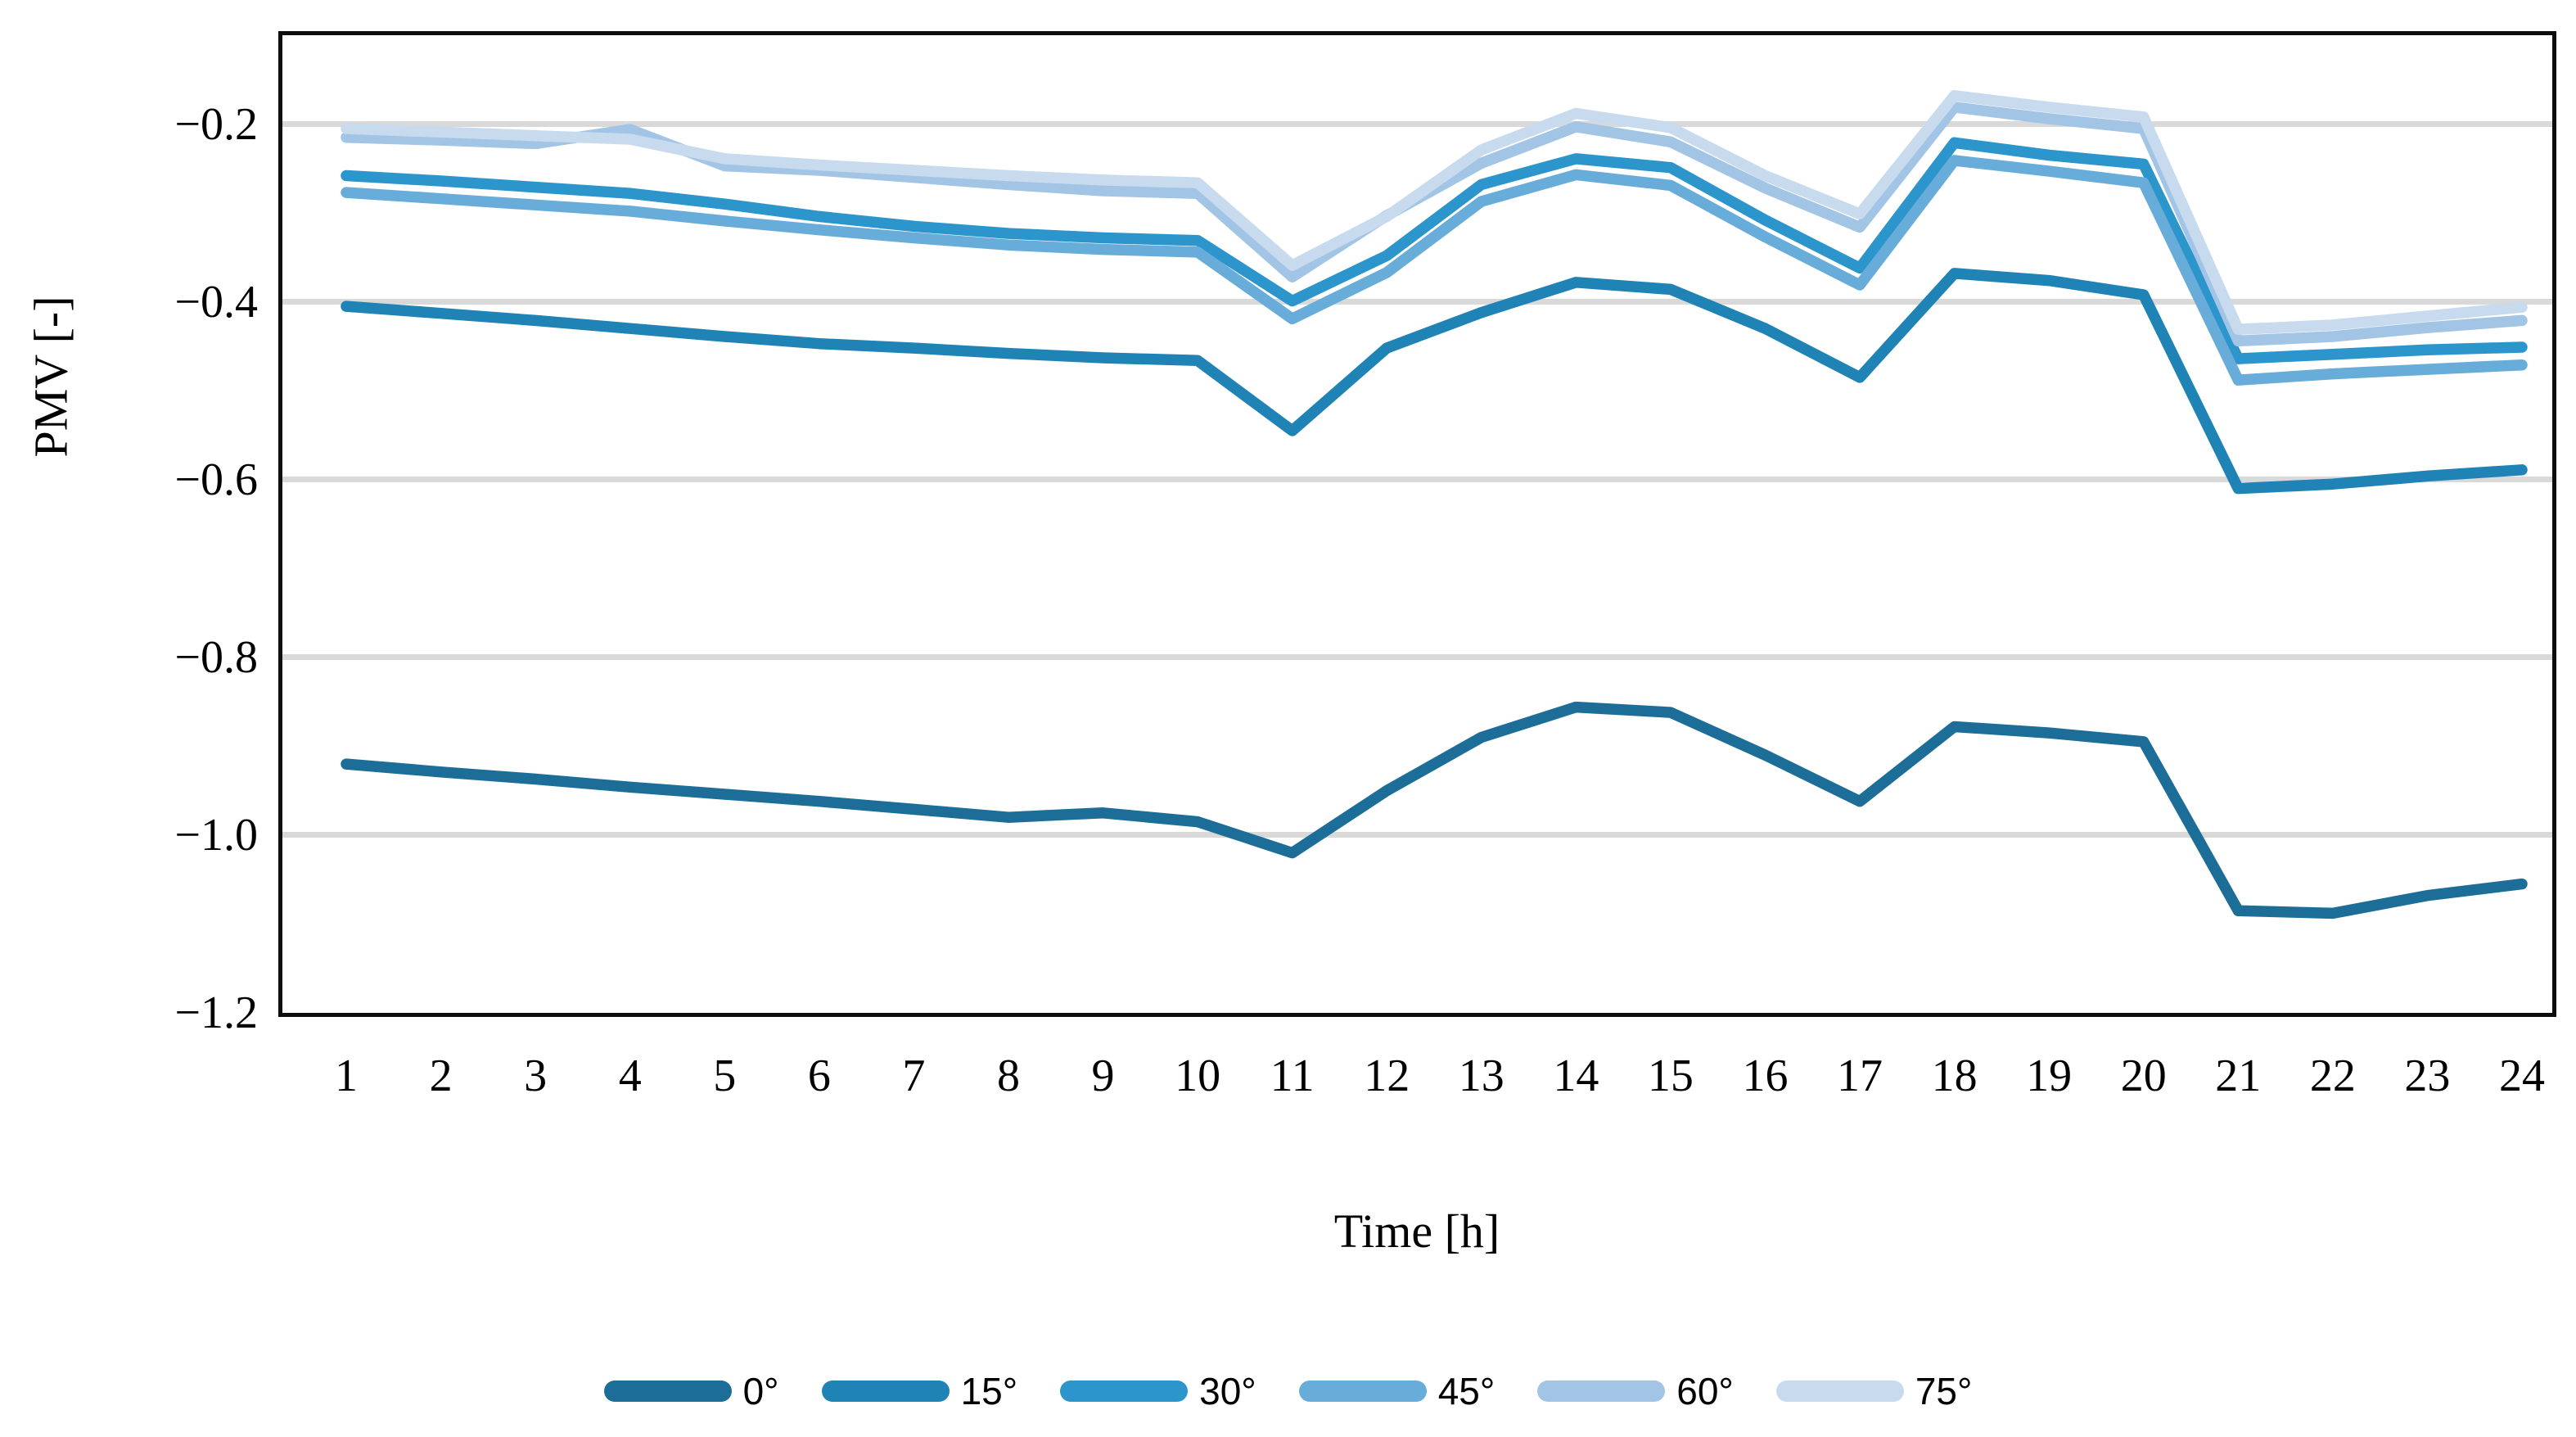 Image resolution: width=2576 pixels, height=1437 pixels. I want to click on x-tick-label: 18, so click(1954, 1076).